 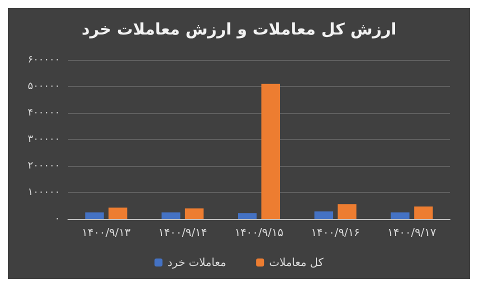 I want to click on x-tick-label: ۱۴۰۰/۹/۱۵, so click(x=259, y=232).